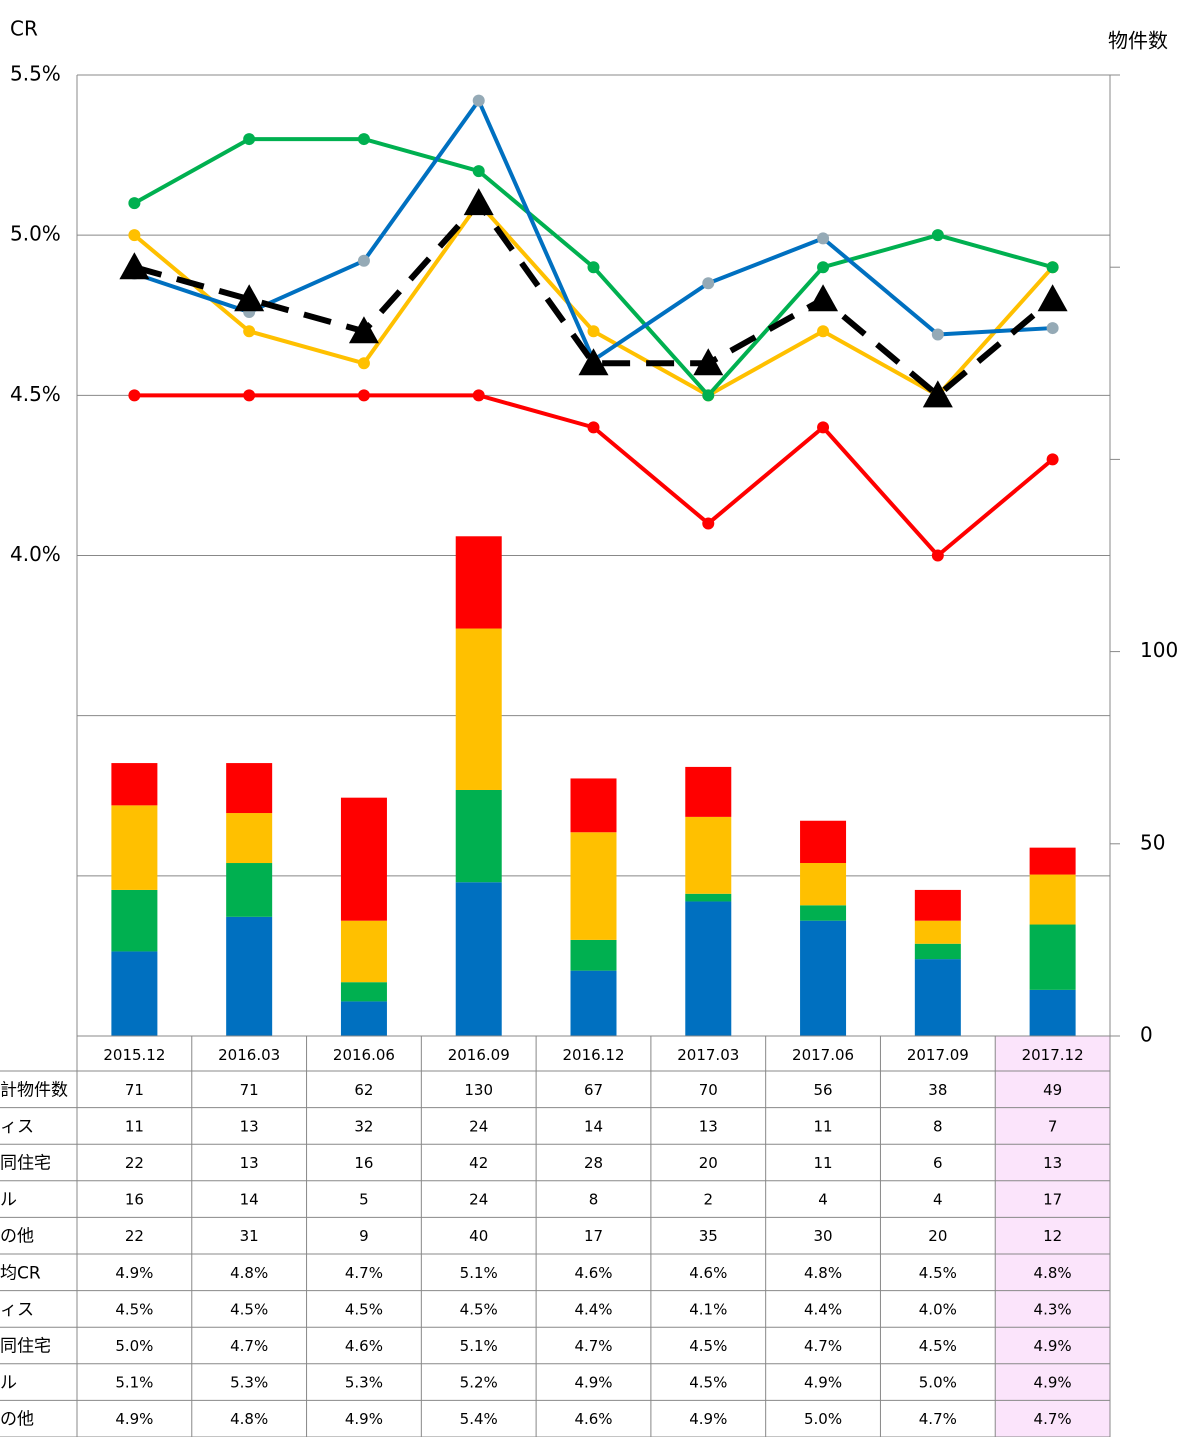 The width and height of the screenshot is (1186, 1437). I want to click on table-cell: 7, so click(1053, 1126).